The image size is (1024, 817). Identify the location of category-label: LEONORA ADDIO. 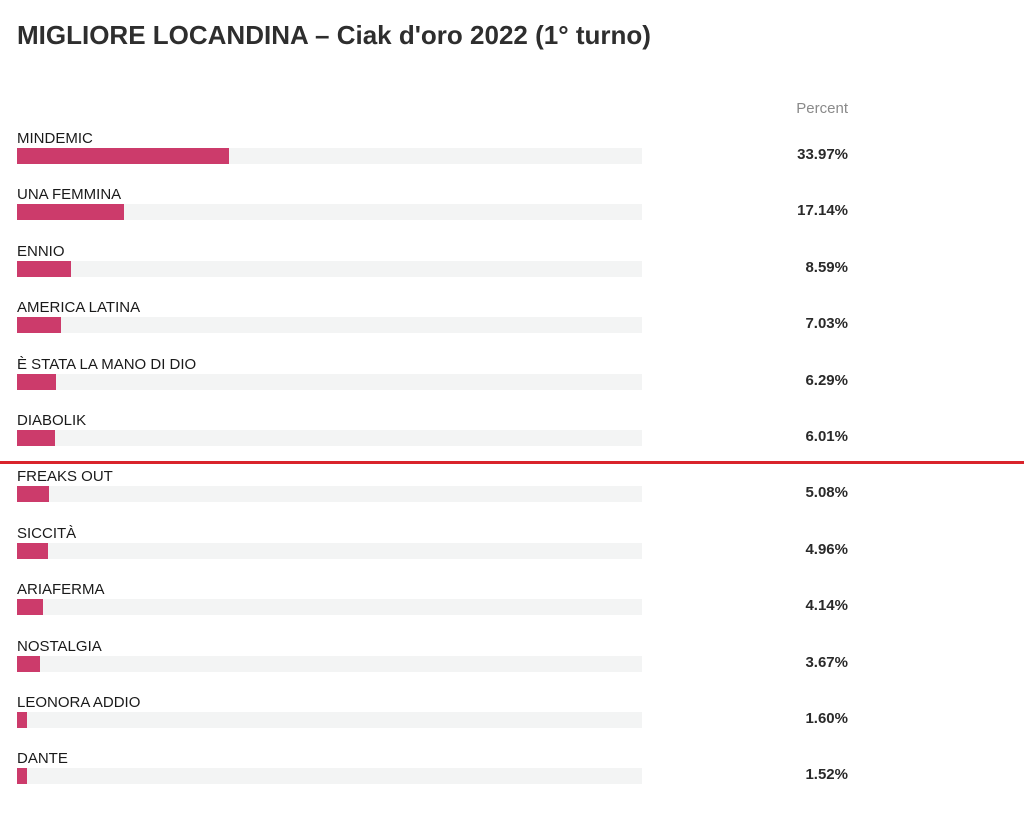
(79, 702).